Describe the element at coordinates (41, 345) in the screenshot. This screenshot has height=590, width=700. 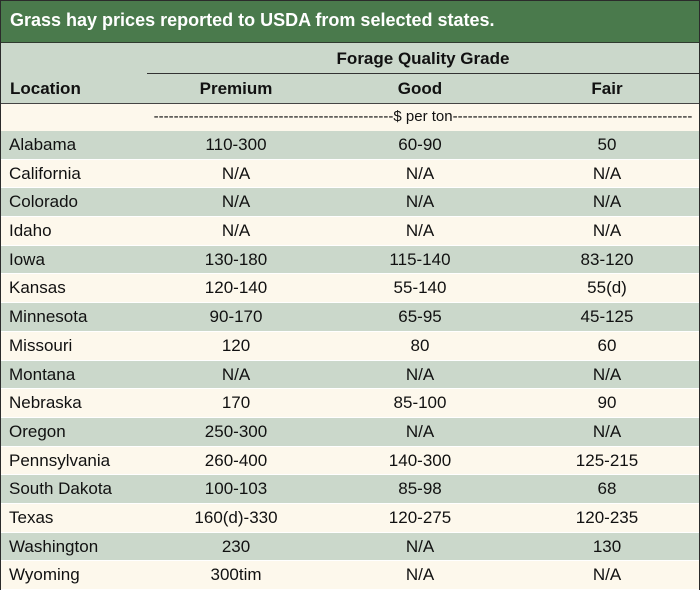
I see `cell-location: Missouri` at that location.